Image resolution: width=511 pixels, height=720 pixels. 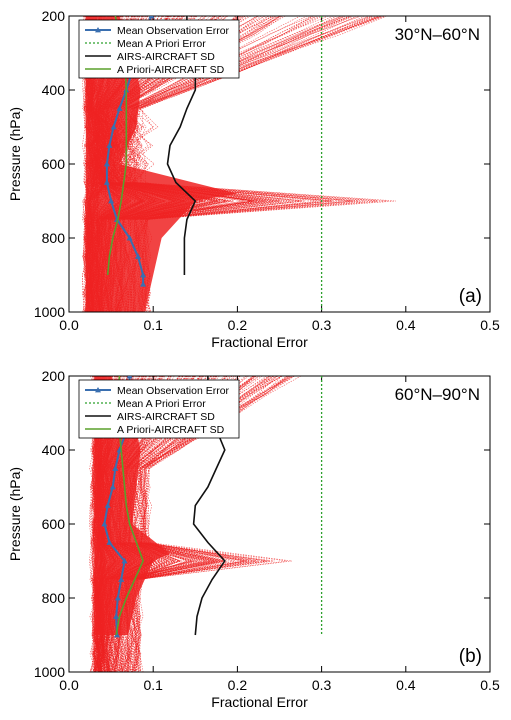 I want to click on region-label: 30°N–60°N, so click(x=437, y=34).